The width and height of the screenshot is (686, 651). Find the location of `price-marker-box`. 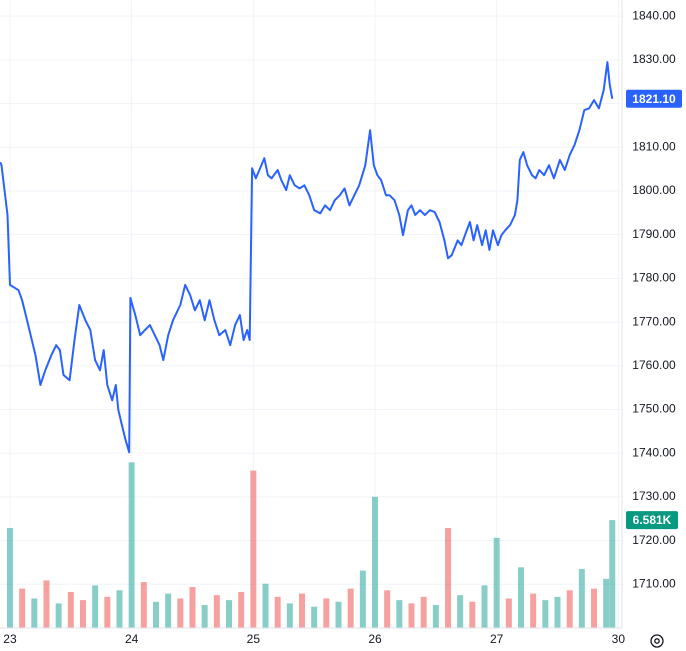

price-marker-box is located at coordinates (654, 98).